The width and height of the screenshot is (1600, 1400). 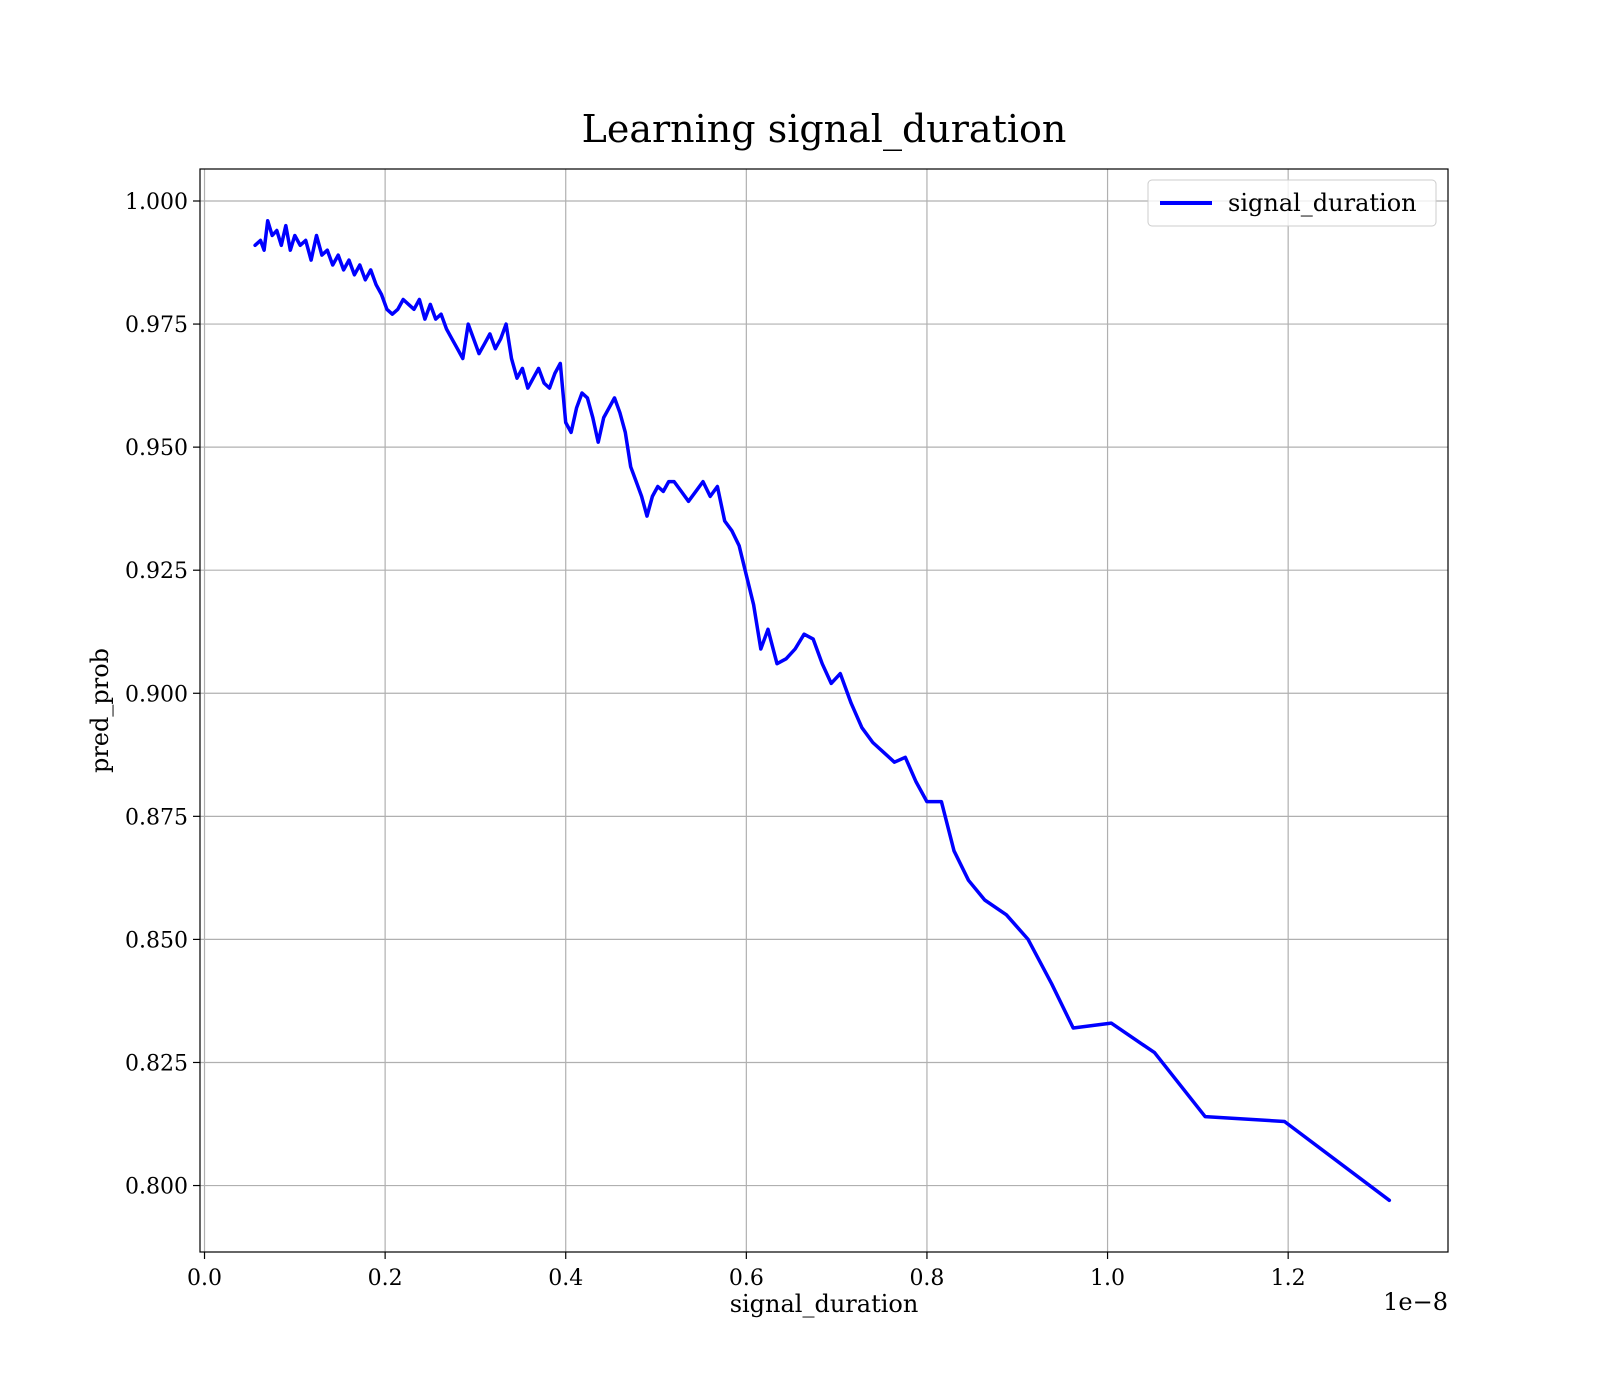 I want to click on y-tick-label: 0.825, so click(x=156, y=1063).